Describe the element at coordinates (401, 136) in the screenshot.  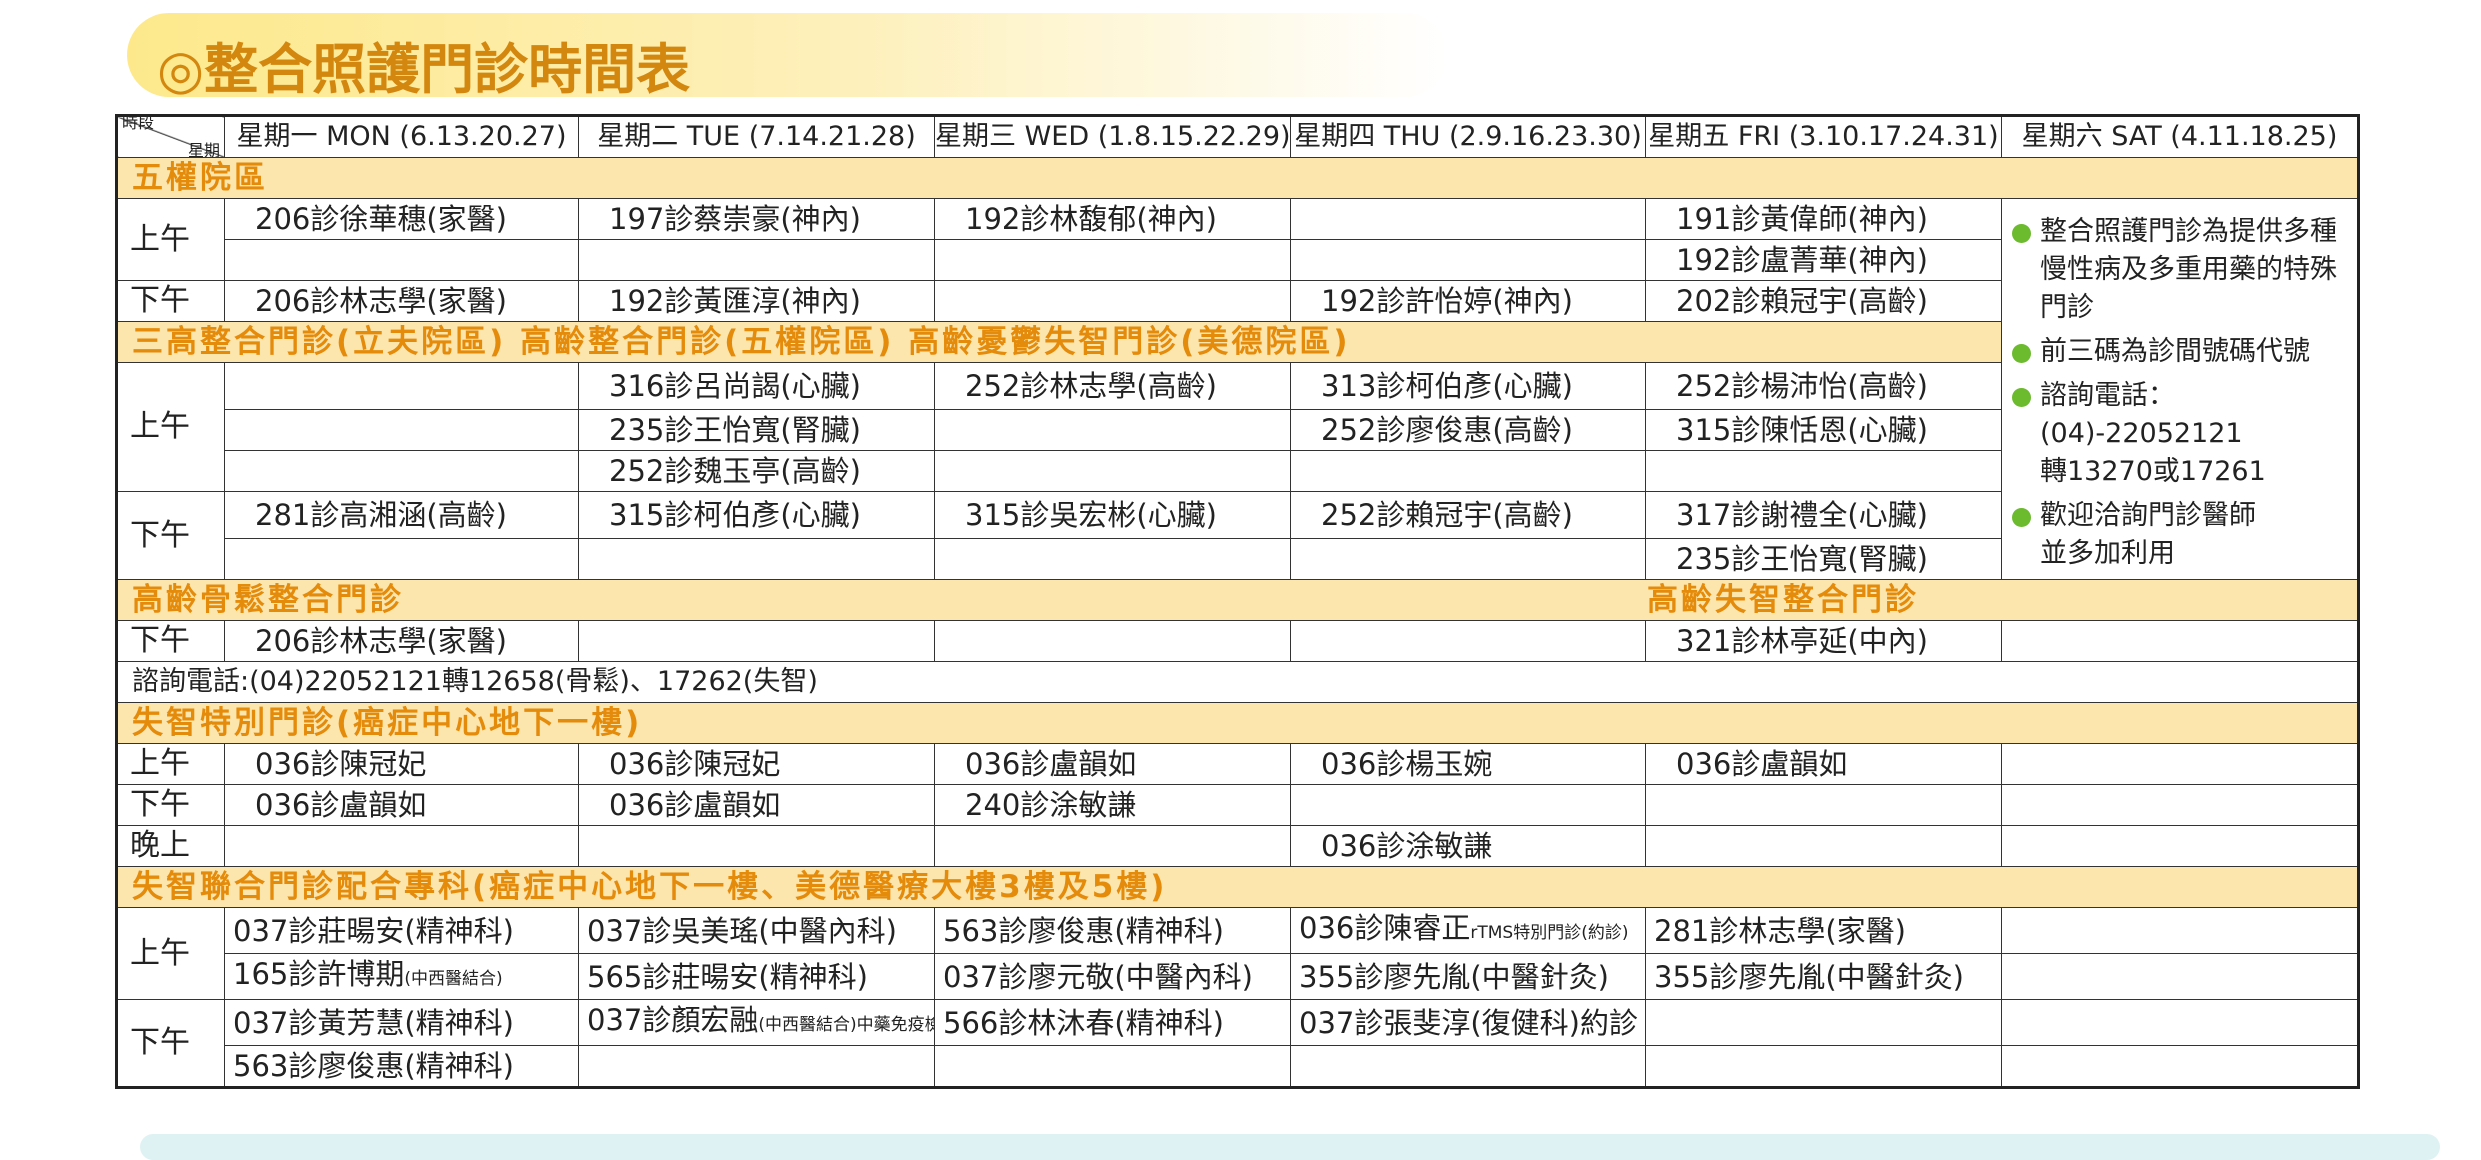
I see `day-header: 星期一 MON (6.13.20.27)` at that location.